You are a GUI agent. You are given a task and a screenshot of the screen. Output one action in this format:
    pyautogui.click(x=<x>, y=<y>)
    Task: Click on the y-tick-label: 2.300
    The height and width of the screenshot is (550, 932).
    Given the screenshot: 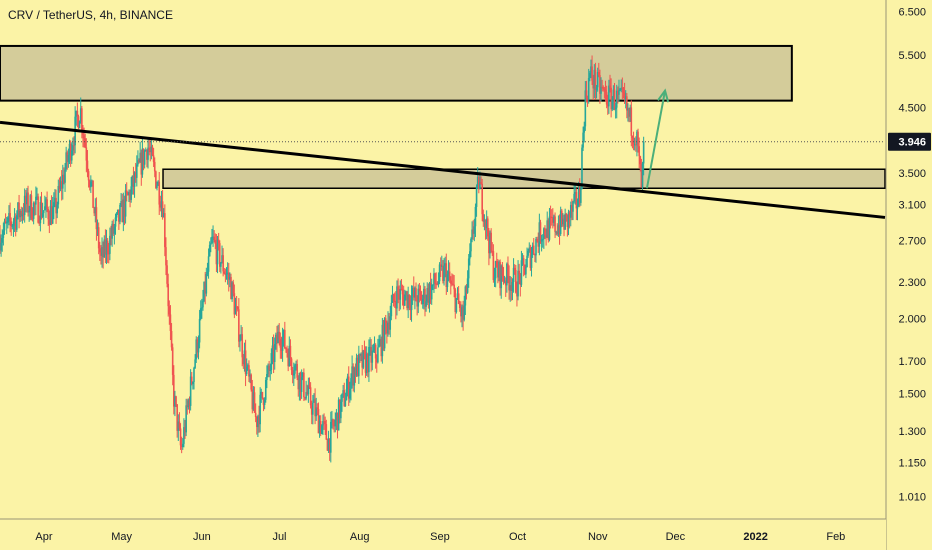 What is the action you would take?
    pyautogui.click(x=912, y=283)
    